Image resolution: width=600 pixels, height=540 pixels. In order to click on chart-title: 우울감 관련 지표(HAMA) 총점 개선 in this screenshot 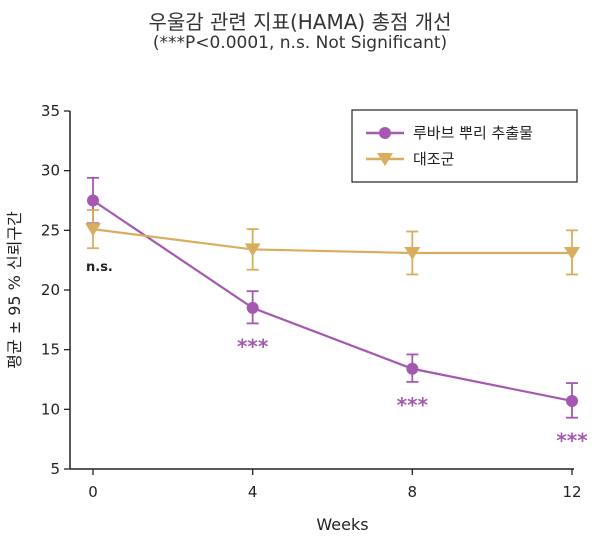, I will do `click(300, 22)`.